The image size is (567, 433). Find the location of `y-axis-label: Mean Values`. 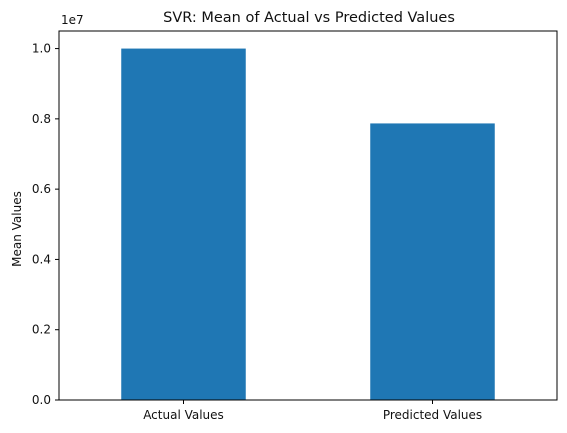

y-axis-label: Mean Values is located at coordinates (17, 229).